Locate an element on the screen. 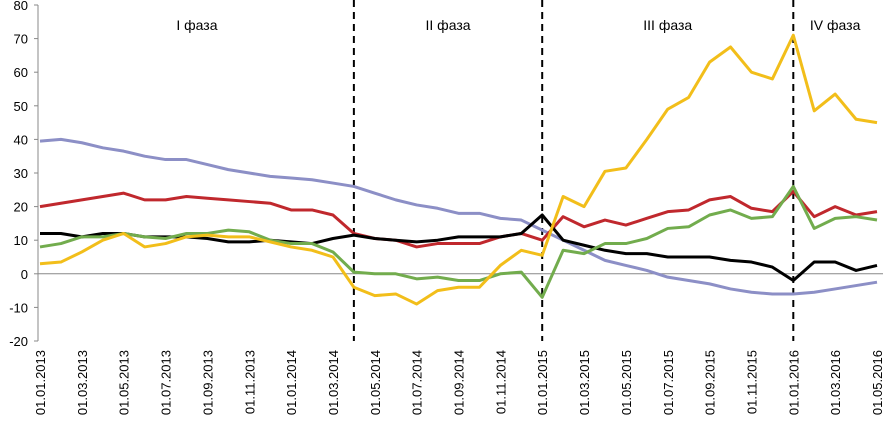 Image resolution: width=887 pixels, height=431 pixels. x-tick-label: 01.03.2015 is located at coordinates (584, 382).